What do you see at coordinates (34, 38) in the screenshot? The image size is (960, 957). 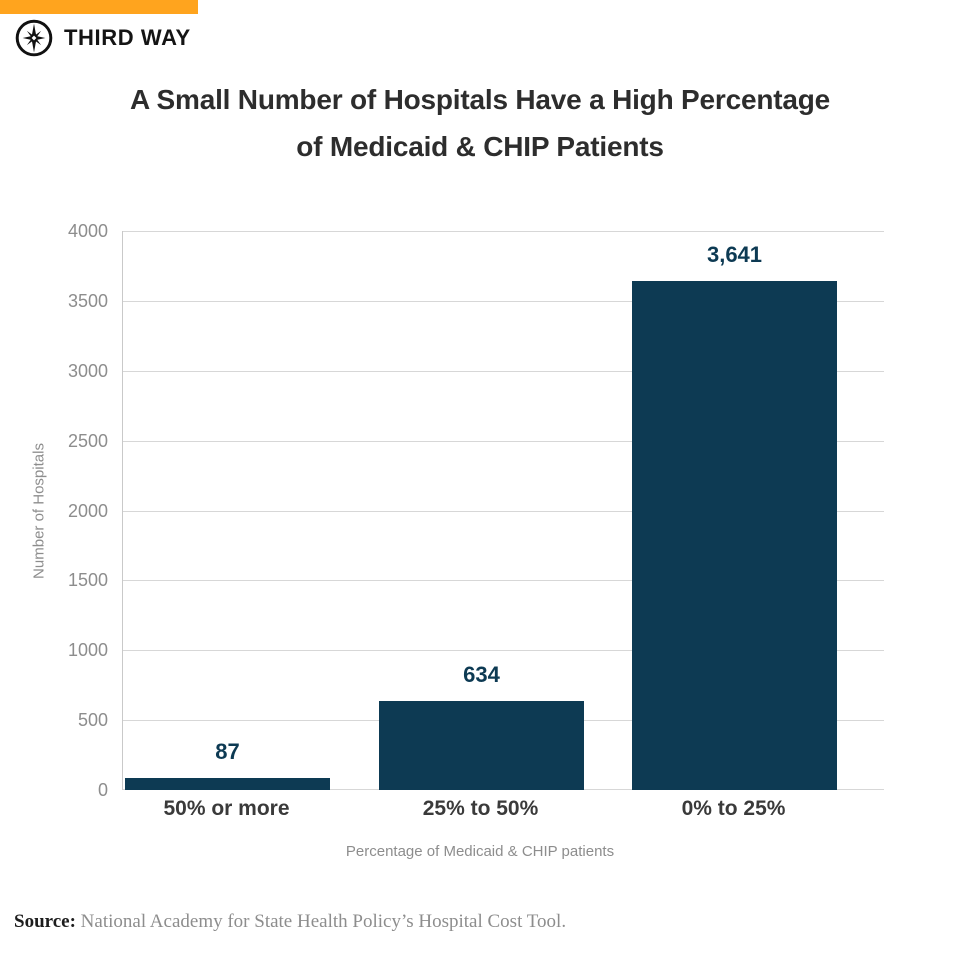 I see `compass-star-icon` at bounding box center [34, 38].